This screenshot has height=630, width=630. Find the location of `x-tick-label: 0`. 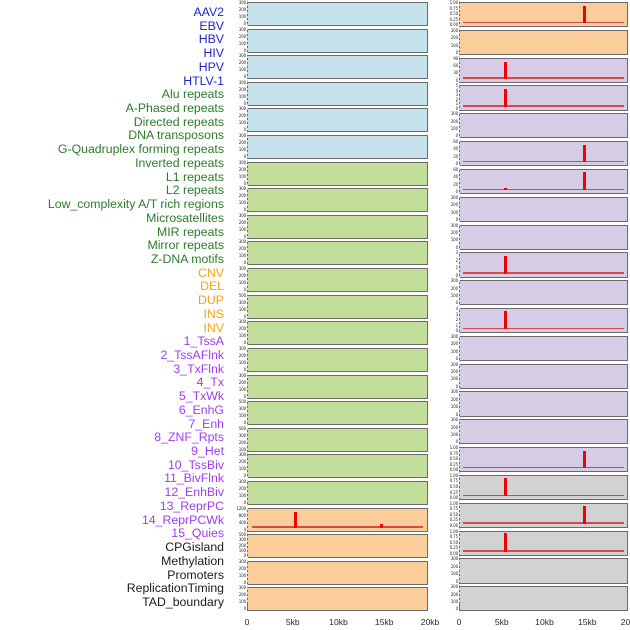

x-tick-label: 0 is located at coordinates (247, 622).